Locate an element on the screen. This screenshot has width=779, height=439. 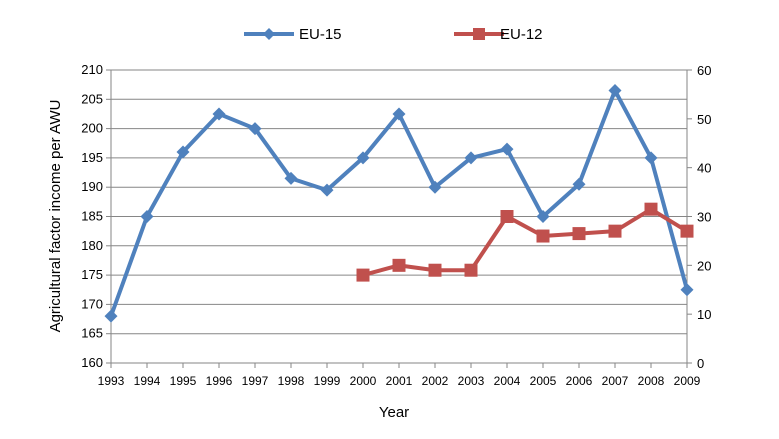
x-tick-label: 2003 is located at coordinates (471, 381).